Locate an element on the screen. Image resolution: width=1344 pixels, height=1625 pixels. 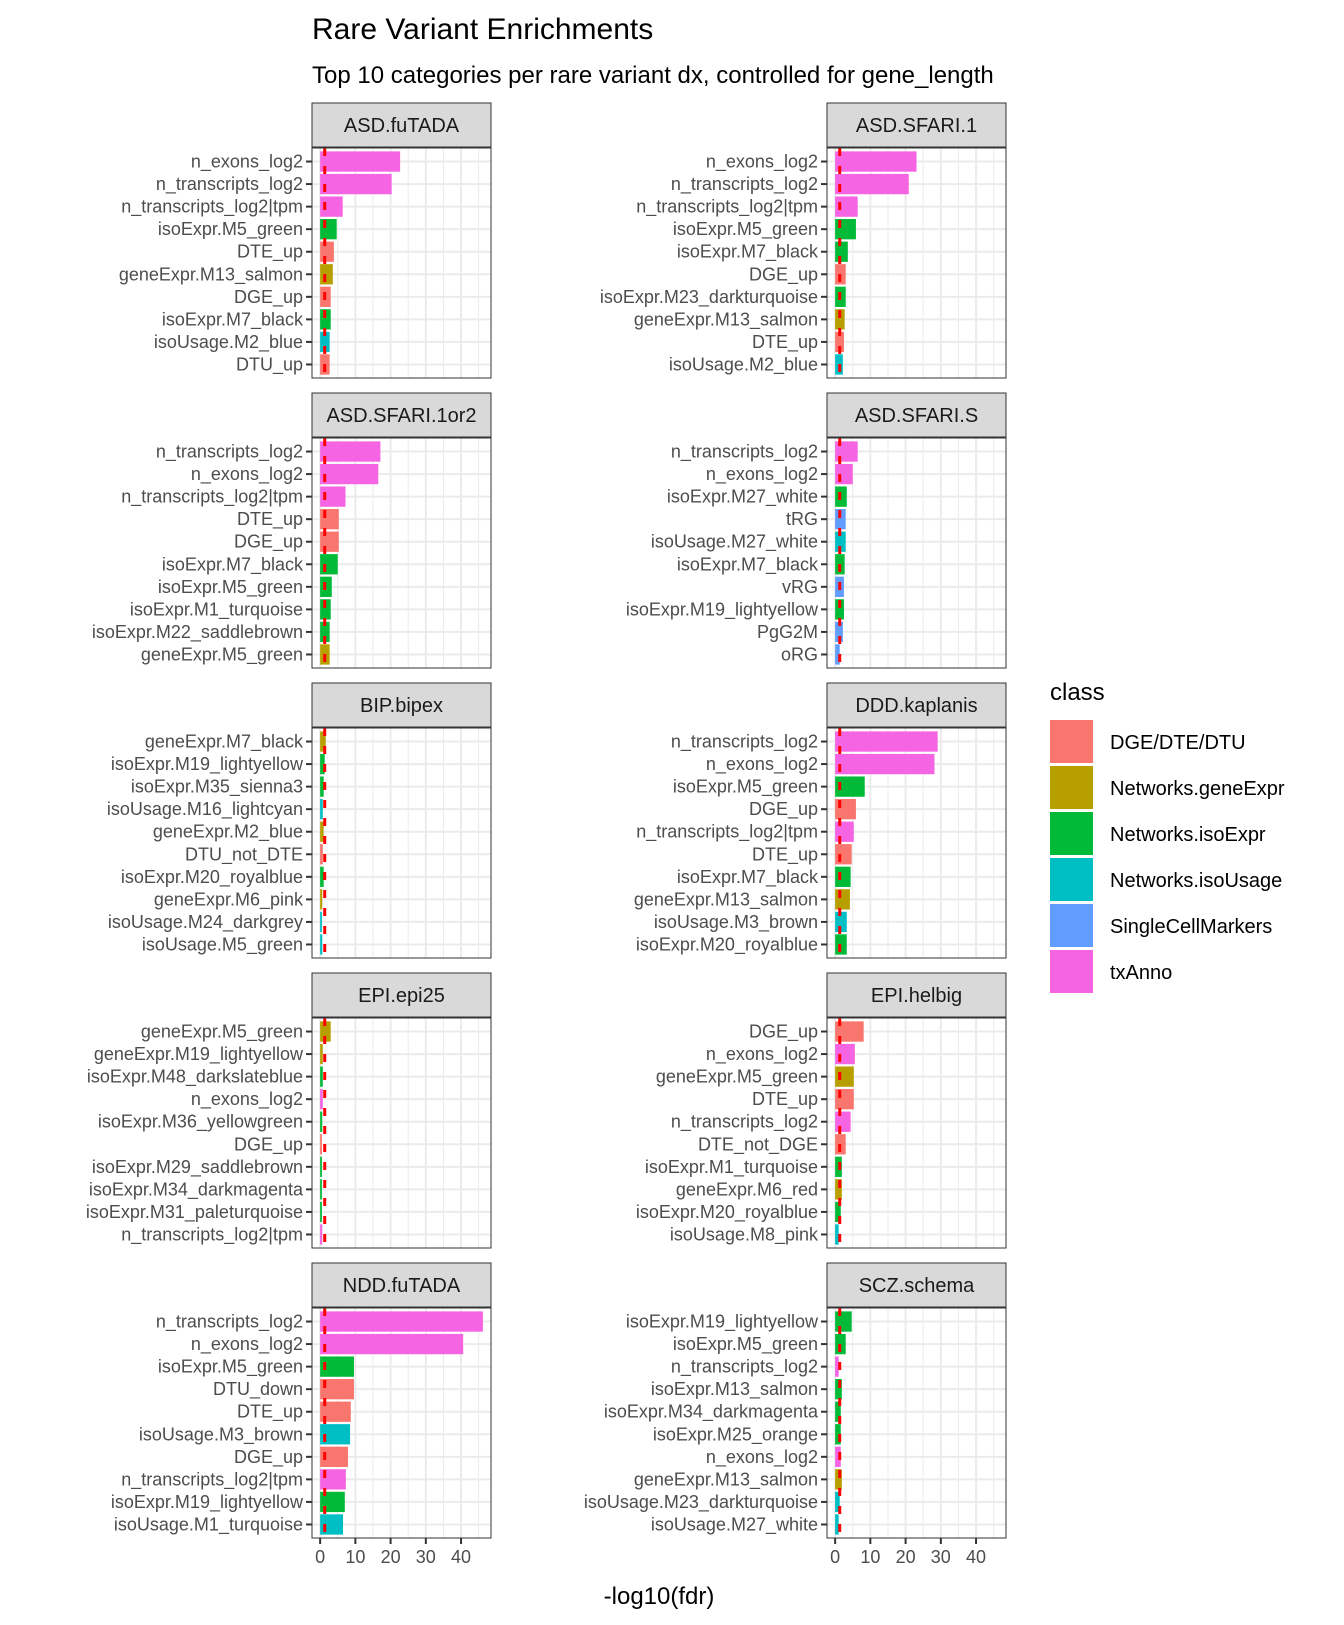
y-tick-label: isoUsage.M16_lightcyan is located at coordinates (205, 809).